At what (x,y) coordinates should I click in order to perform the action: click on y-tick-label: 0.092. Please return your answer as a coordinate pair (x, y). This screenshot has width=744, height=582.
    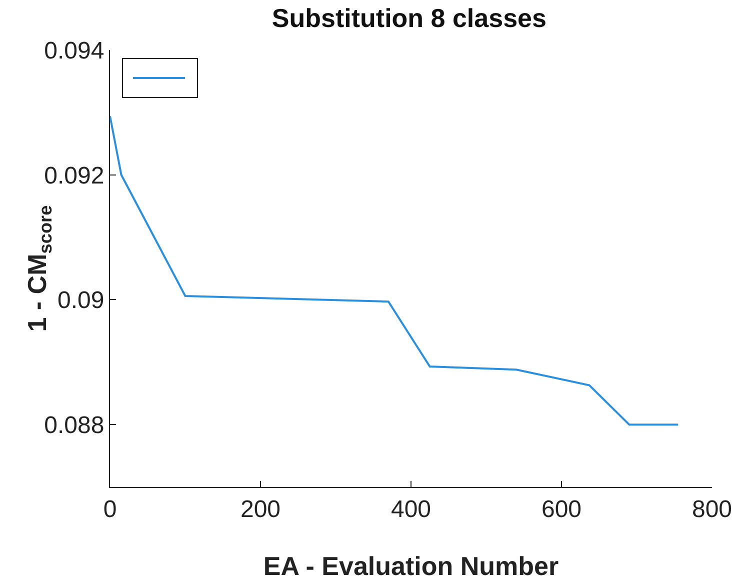
    Looking at the image, I should click on (74, 176).